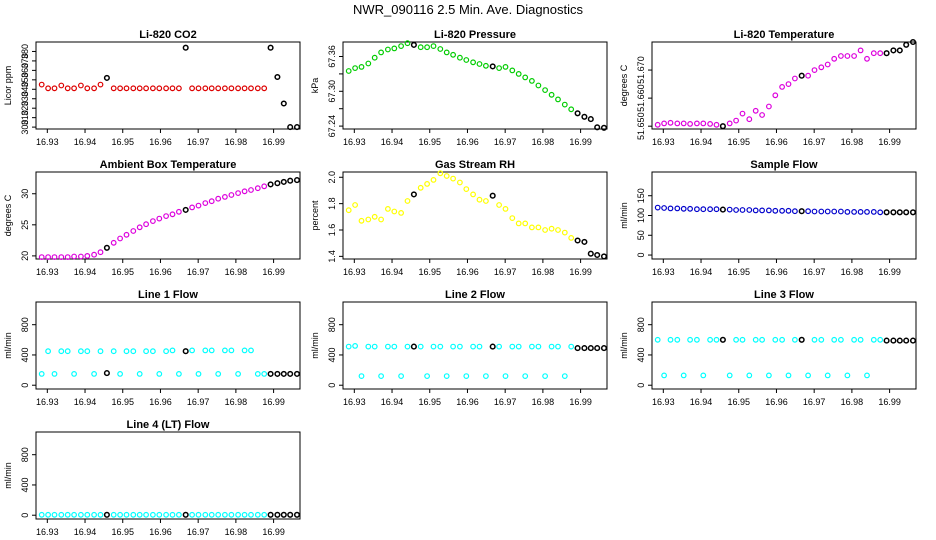 The width and height of the screenshot is (936, 540). What do you see at coordinates (332, 91) in the screenshot?
I see `y-tick-label: 67.30` at bounding box center [332, 91].